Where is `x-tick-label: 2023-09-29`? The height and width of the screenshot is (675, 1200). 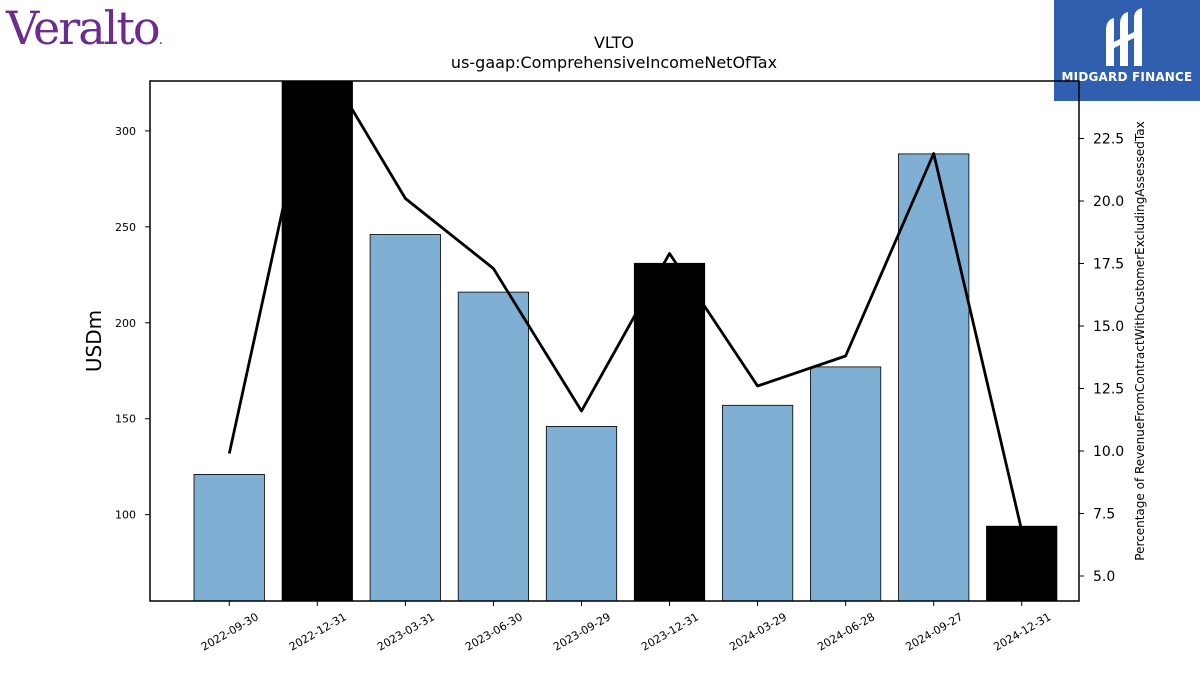 x-tick-label: 2023-09-29 is located at coordinates (582, 631).